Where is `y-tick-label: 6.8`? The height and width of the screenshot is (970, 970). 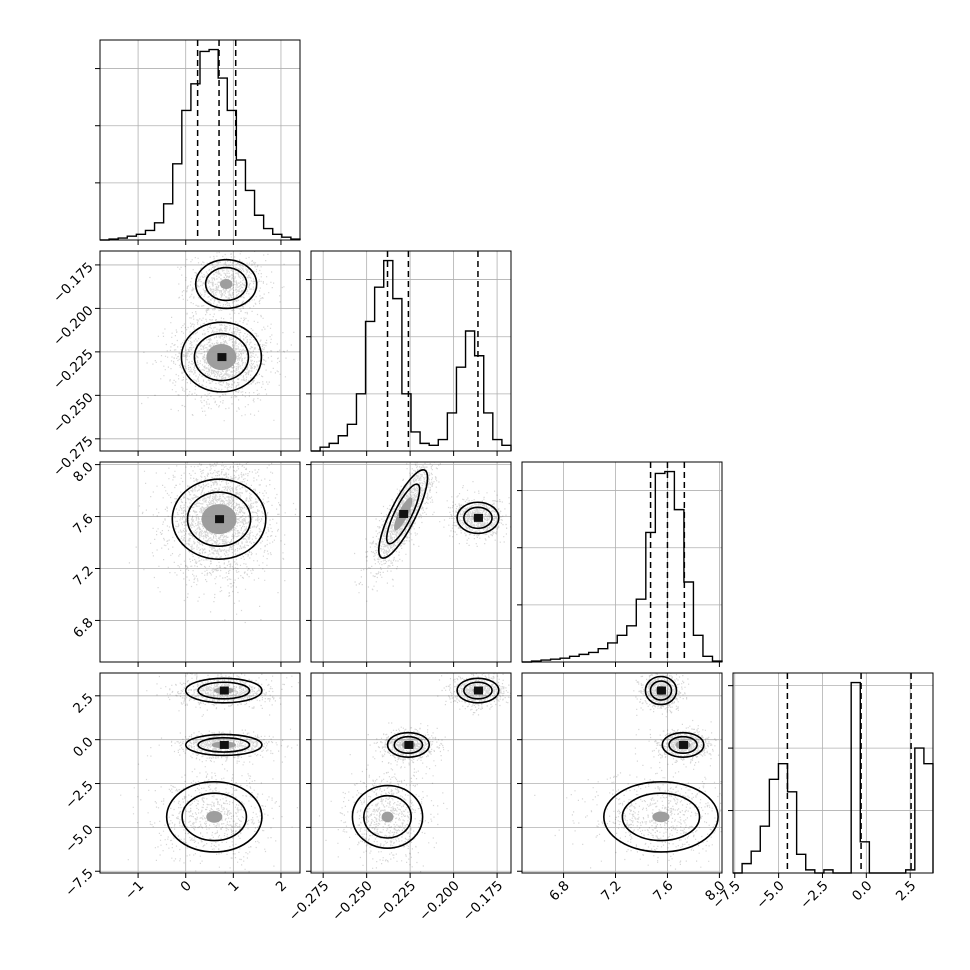 y-tick-label: 6.8 is located at coordinates (83, 628).